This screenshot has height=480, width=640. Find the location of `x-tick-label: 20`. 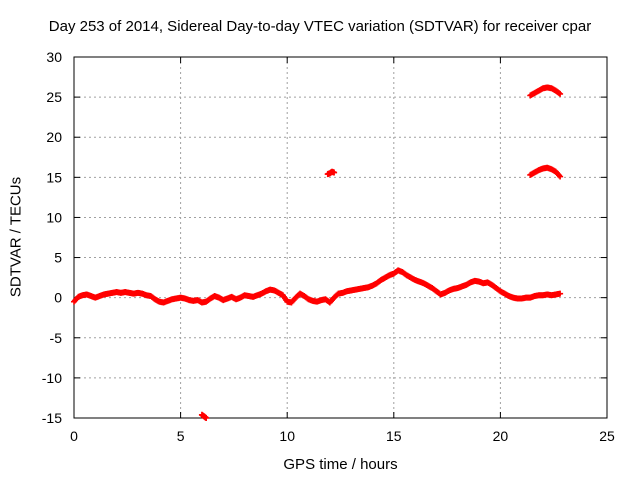

x-tick-label: 20 is located at coordinates (501, 436).